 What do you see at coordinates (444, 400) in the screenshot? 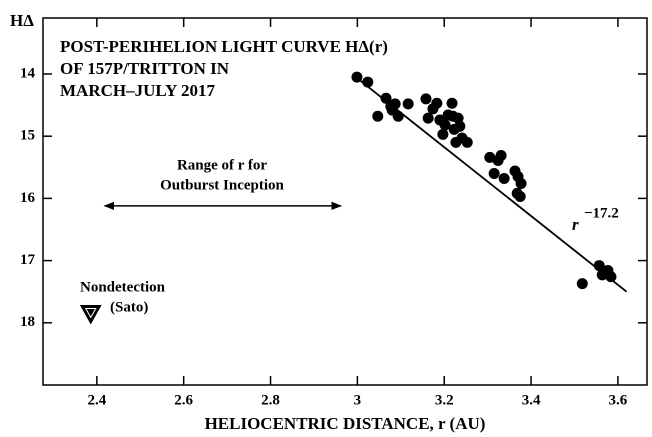
I see `x-tick-label: 3.2` at bounding box center [444, 400].